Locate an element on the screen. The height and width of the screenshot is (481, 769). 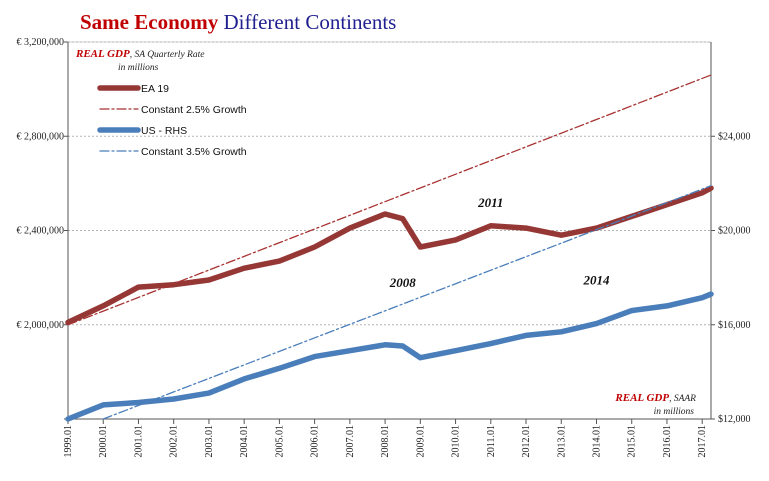
x-tick-label: 2001.01 is located at coordinates (138, 441).